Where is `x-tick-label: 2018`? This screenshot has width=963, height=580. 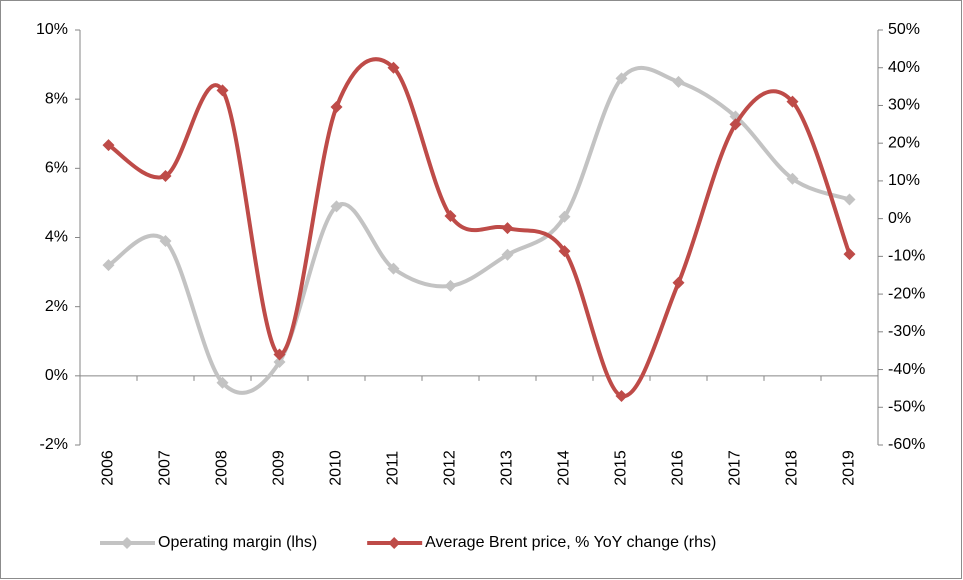 x-tick-label: 2018 is located at coordinates (792, 468).